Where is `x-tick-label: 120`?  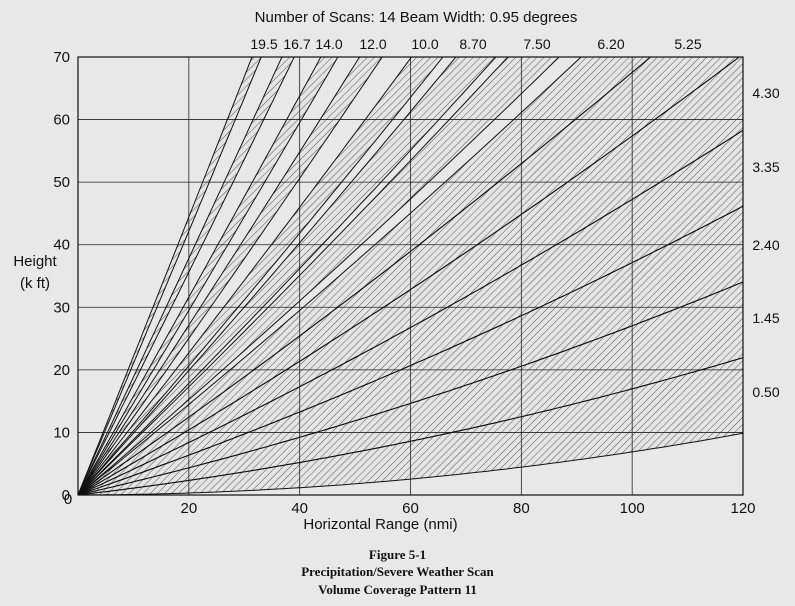
x-tick-label: 120 is located at coordinates (742, 508).